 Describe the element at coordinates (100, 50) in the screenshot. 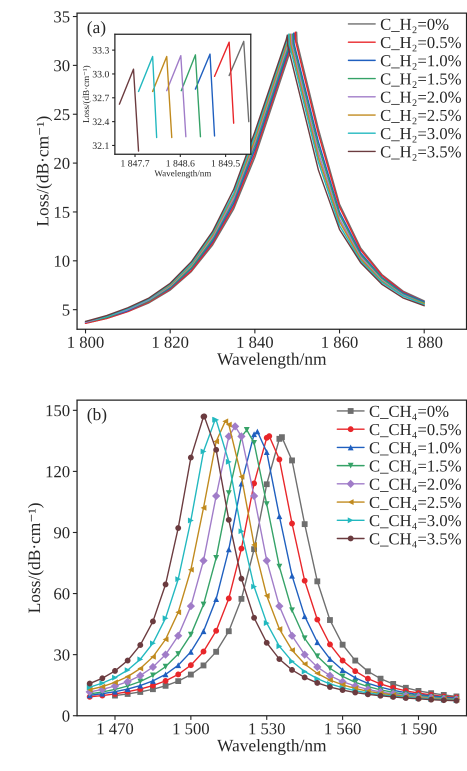

I see `y-tick-label: 33.3` at that location.